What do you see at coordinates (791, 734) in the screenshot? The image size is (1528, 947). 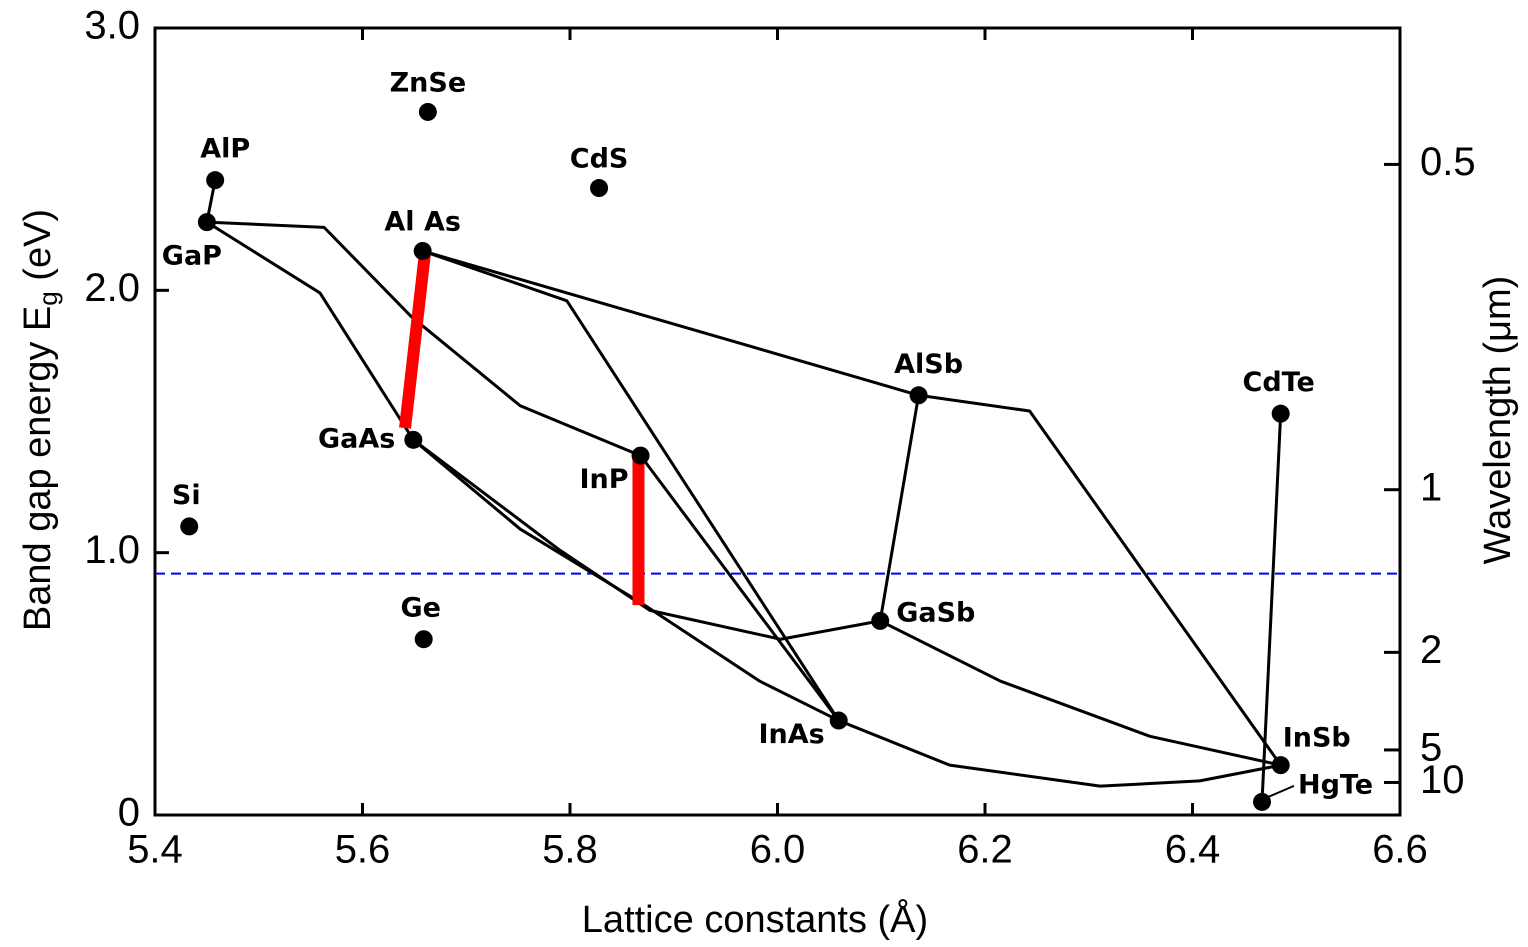 I see `compound-label: InAs` at bounding box center [791, 734].